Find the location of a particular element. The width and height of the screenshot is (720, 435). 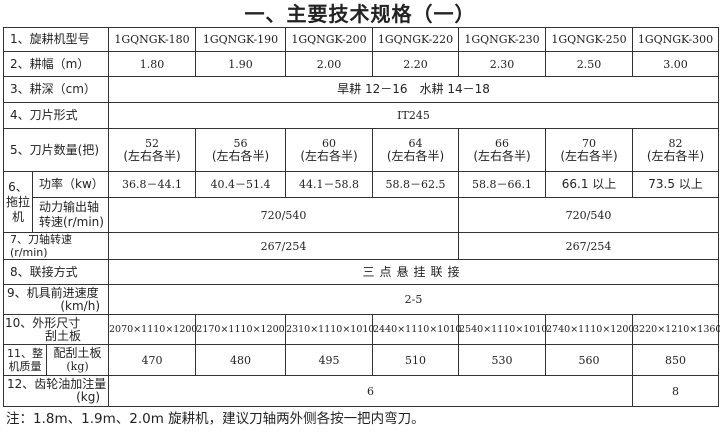

count: 64 is located at coordinates (415, 143).